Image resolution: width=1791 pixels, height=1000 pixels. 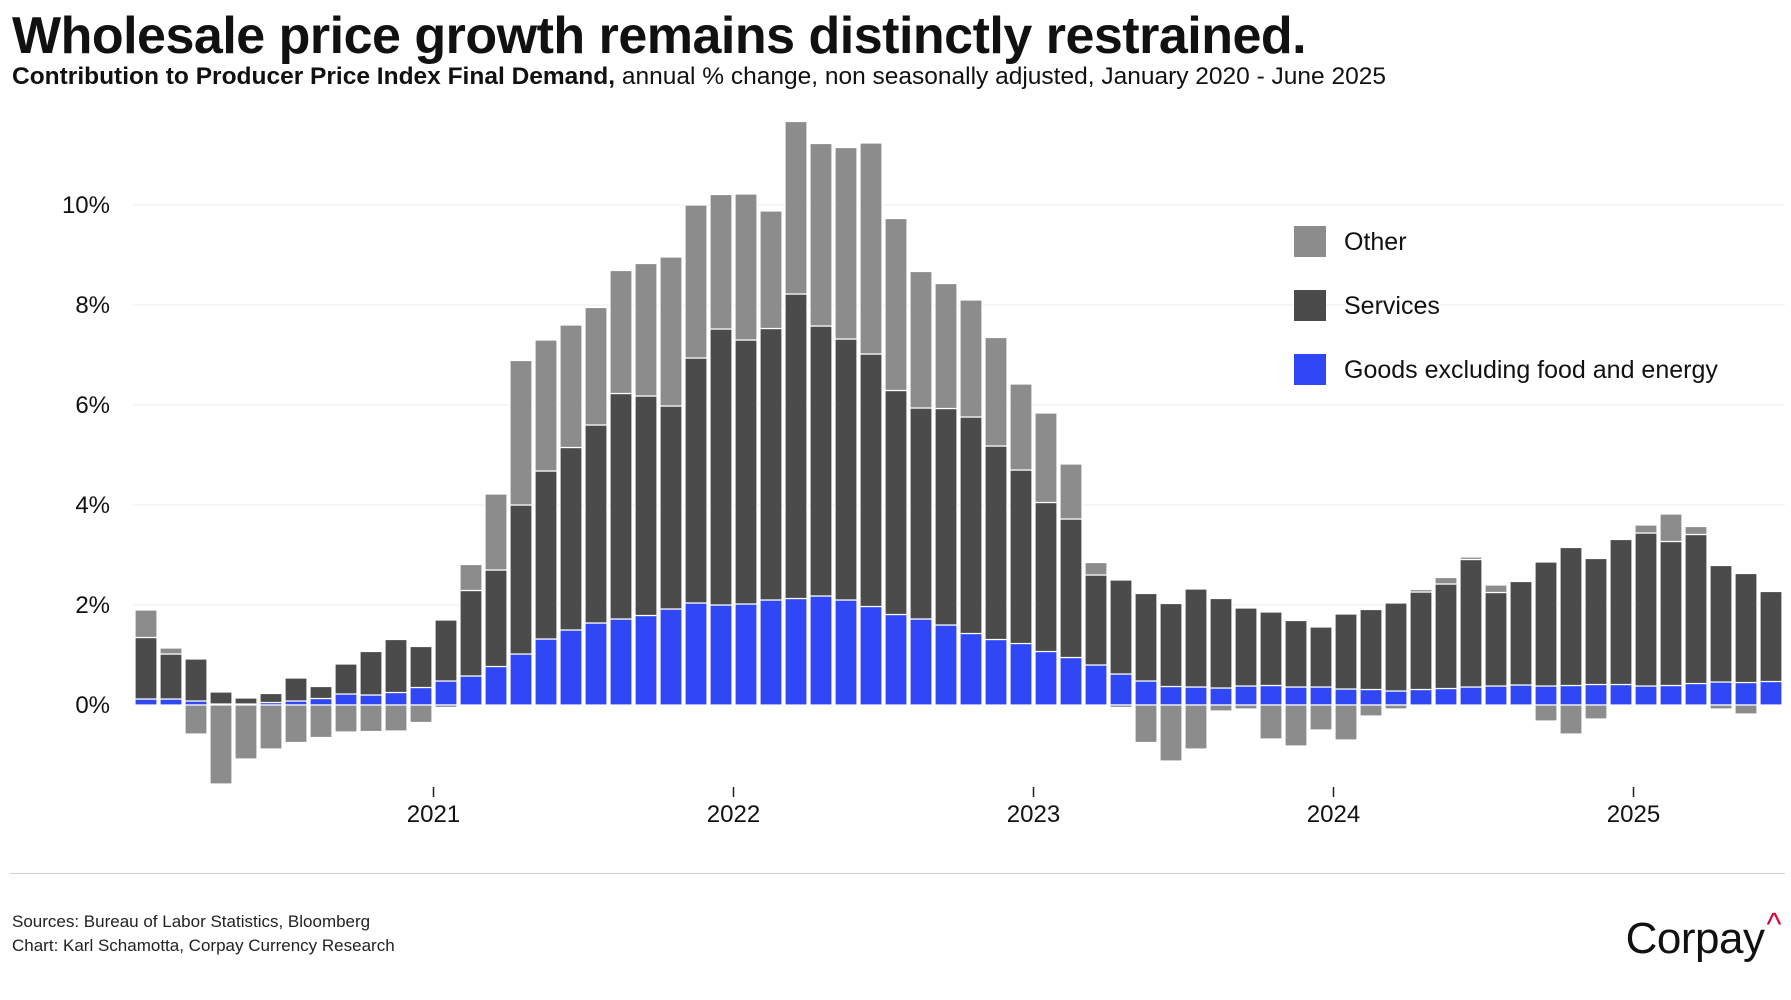 What do you see at coordinates (92, 705) in the screenshot?
I see `y-tick-label: 0%` at bounding box center [92, 705].